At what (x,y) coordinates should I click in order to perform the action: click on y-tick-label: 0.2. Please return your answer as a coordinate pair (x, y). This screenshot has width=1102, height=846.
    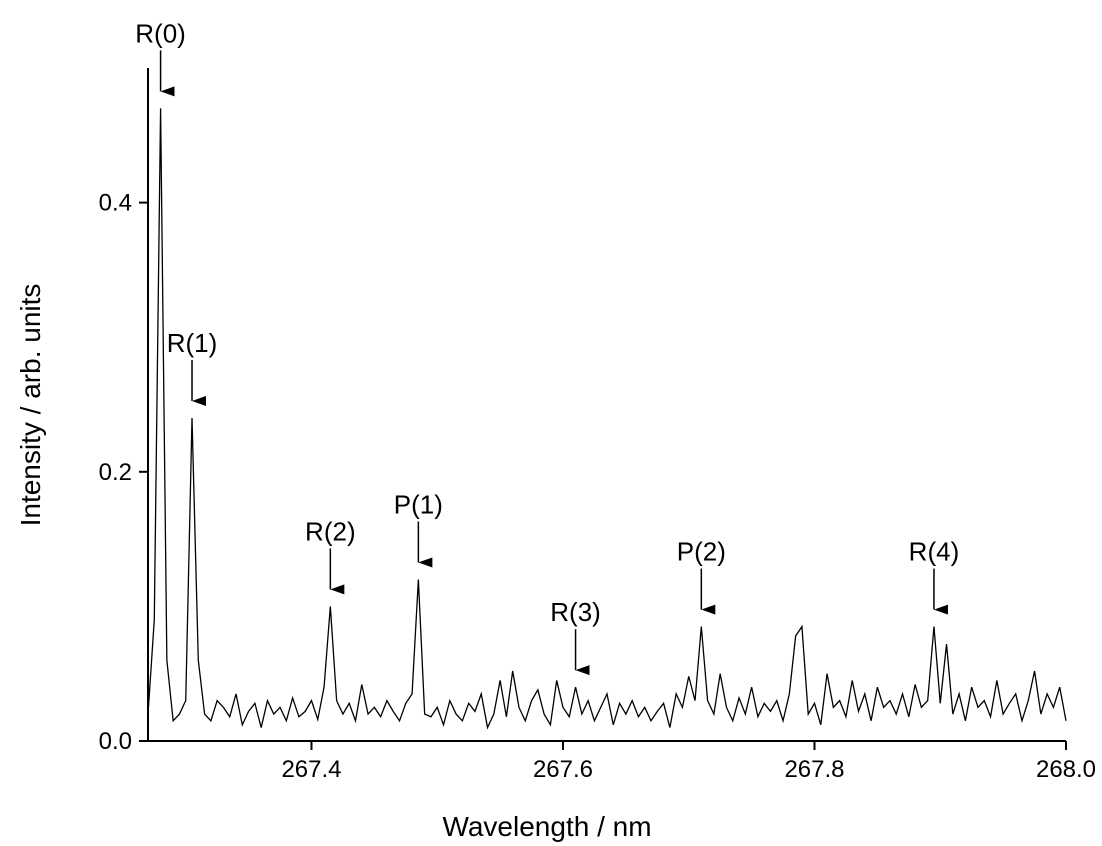
    Looking at the image, I should click on (115, 472).